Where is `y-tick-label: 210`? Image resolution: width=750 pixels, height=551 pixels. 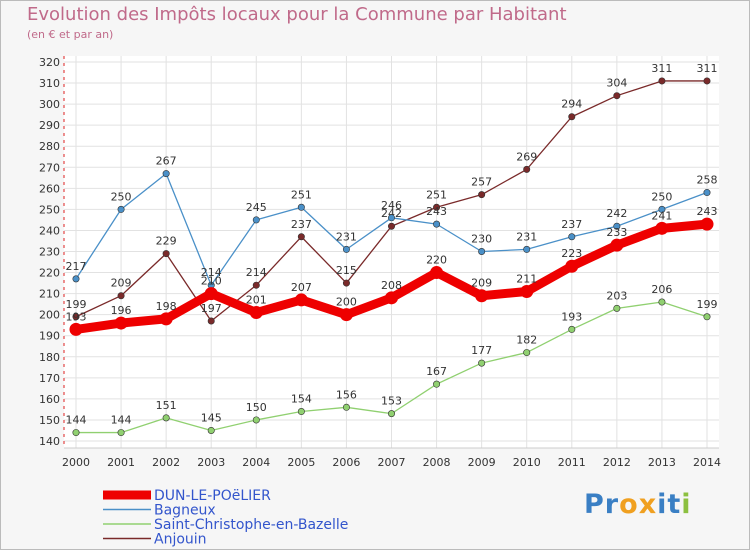 y-tick-label: 210 is located at coordinates (49, 294).